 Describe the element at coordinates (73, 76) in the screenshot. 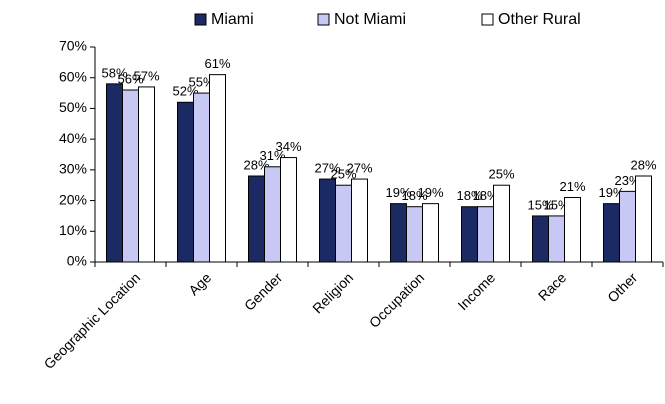

I see `y-tick-label: 60%` at that location.